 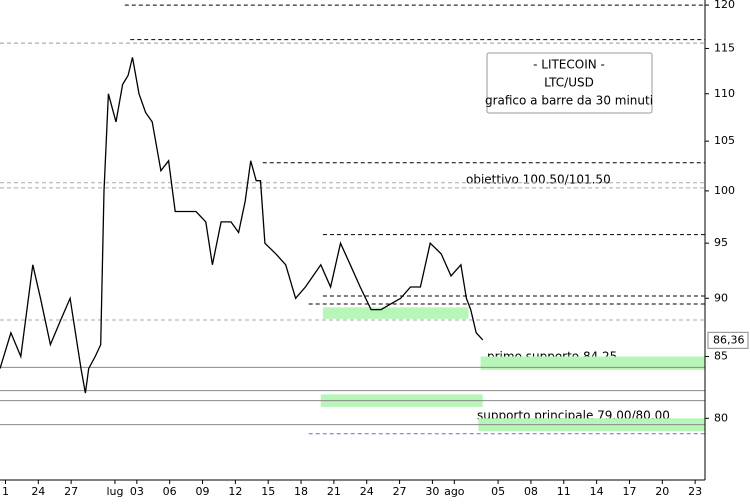 I want to click on x-tick-label: 11, so click(x=564, y=491).